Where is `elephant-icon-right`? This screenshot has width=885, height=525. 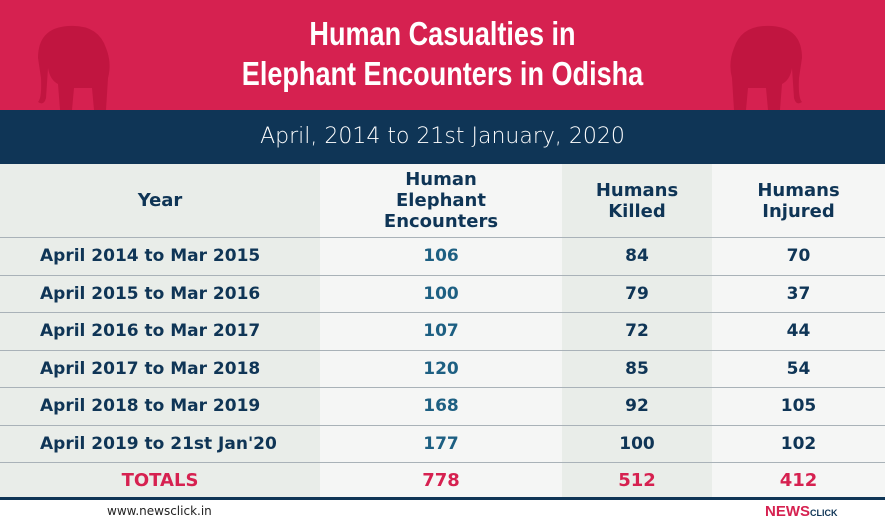 elephant-icon-right is located at coordinates (766, 67).